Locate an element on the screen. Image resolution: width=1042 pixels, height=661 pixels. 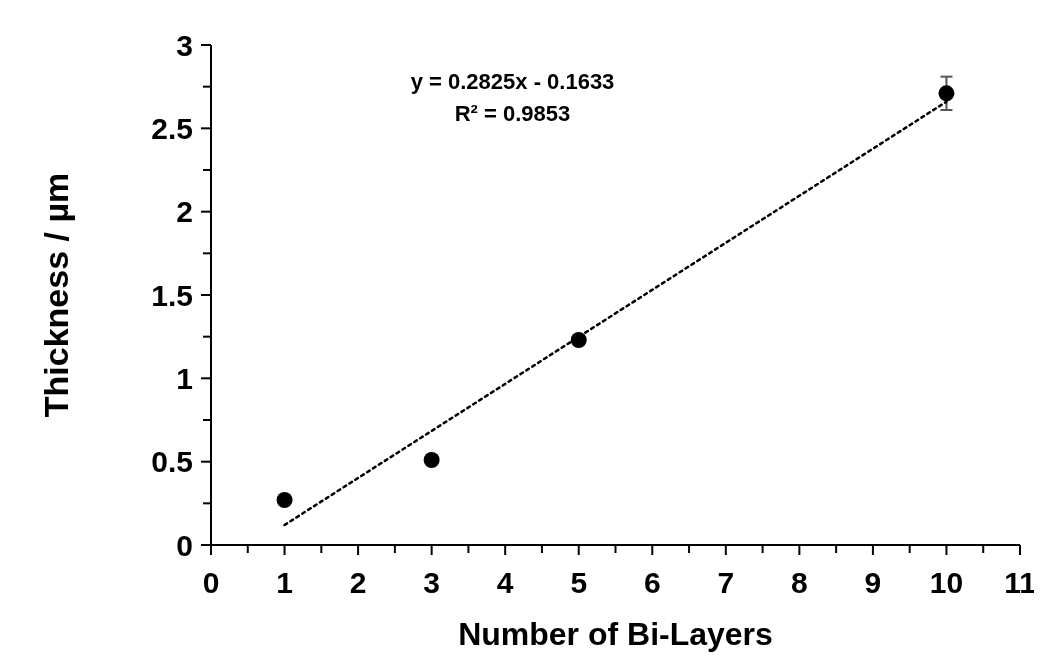
y-tick-label: 2 is located at coordinates (184, 212).